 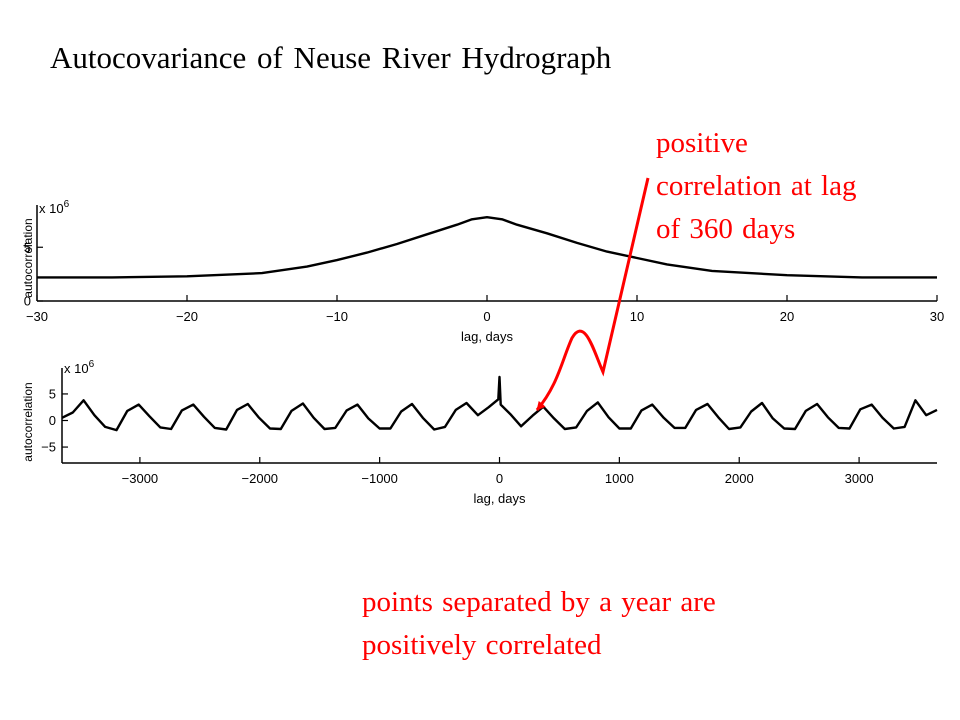 What do you see at coordinates (619, 478) in the screenshot?
I see `x-tick-label: 1000` at bounding box center [619, 478].